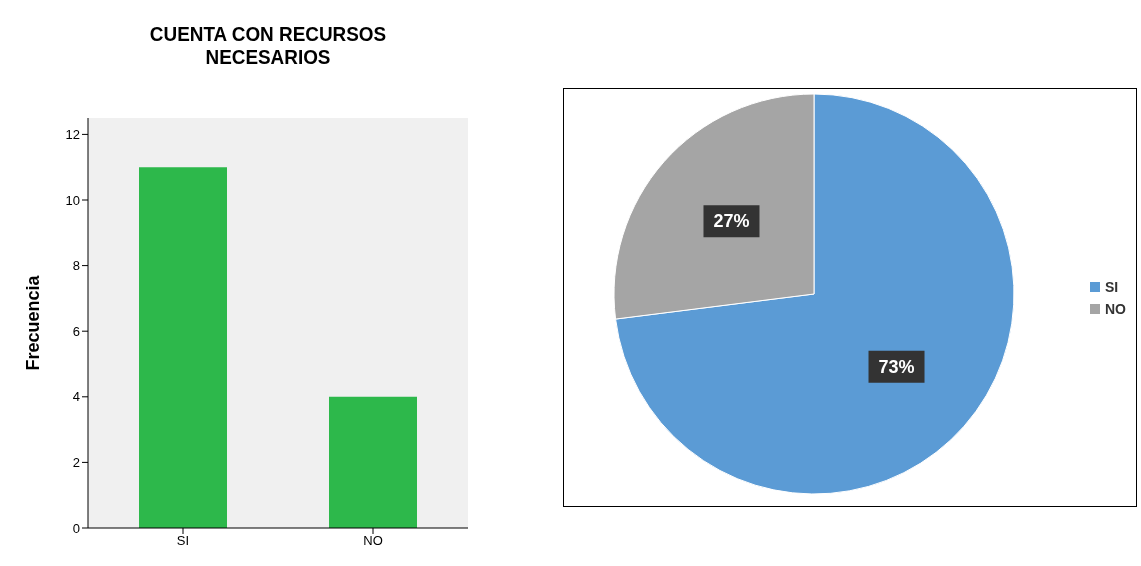  I want to click on y-tick-label: 4, so click(76, 397).